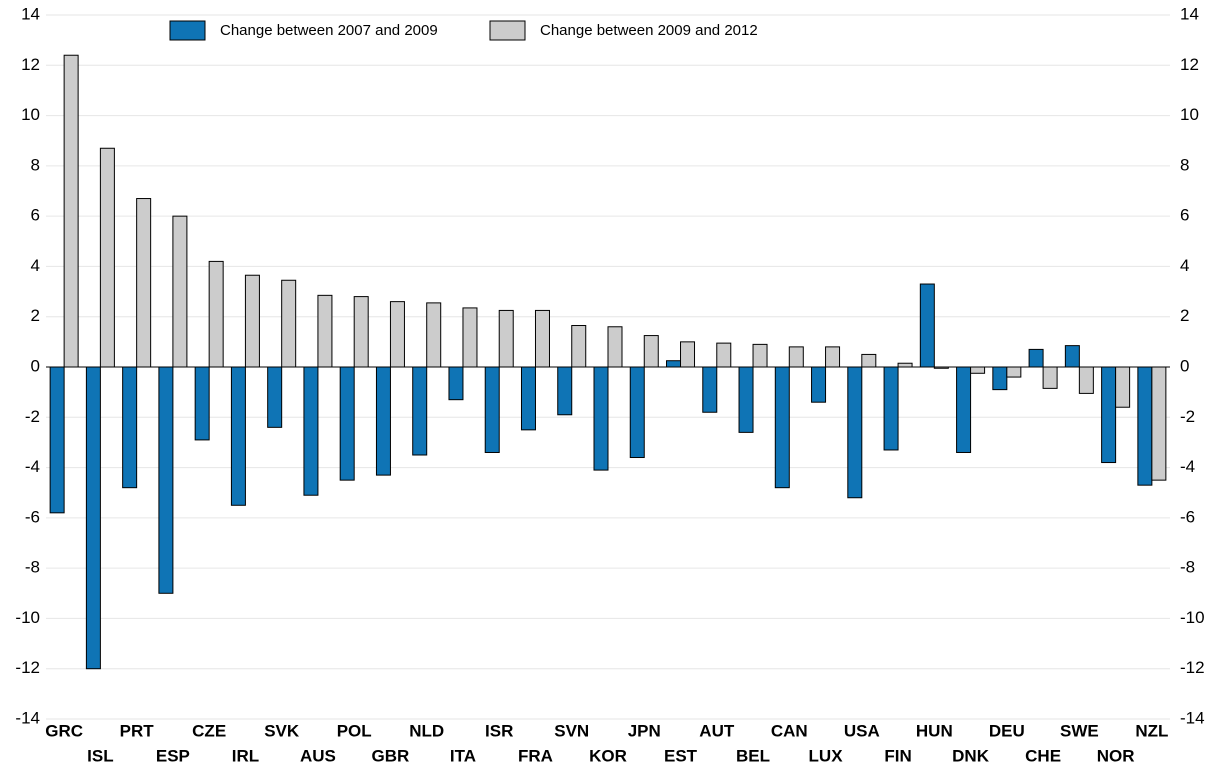 This screenshot has width=1214, height=771. I want to click on x-tick-label: SVN, so click(571, 730).